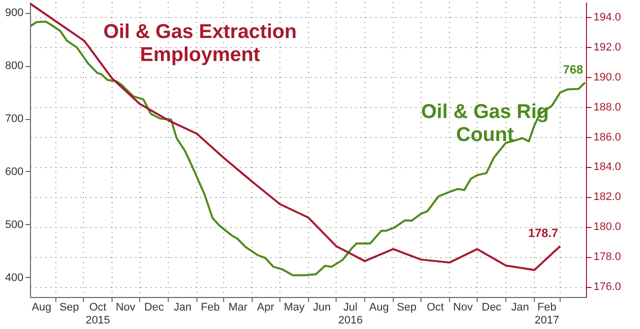 The height and width of the screenshot is (329, 640). Describe the element at coordinates (350, 314) in the screenshot. I see `x-tick-label: Jul 2016` at that location.